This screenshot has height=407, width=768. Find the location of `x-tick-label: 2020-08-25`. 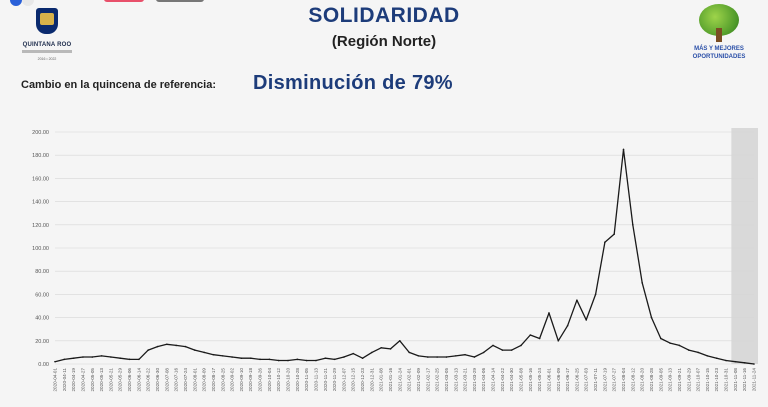

x-tick-label: 2020-08-25 is located at coordinates (222, 380).